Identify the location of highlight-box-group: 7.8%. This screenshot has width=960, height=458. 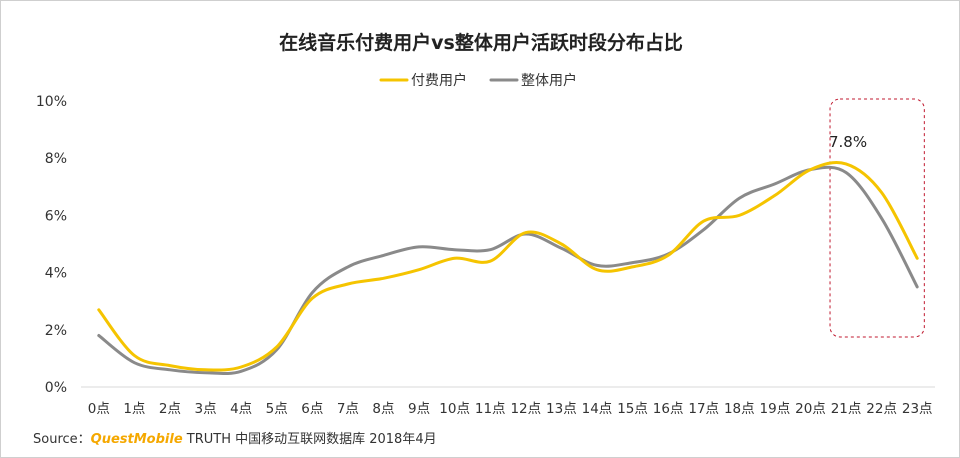
(877, 218).